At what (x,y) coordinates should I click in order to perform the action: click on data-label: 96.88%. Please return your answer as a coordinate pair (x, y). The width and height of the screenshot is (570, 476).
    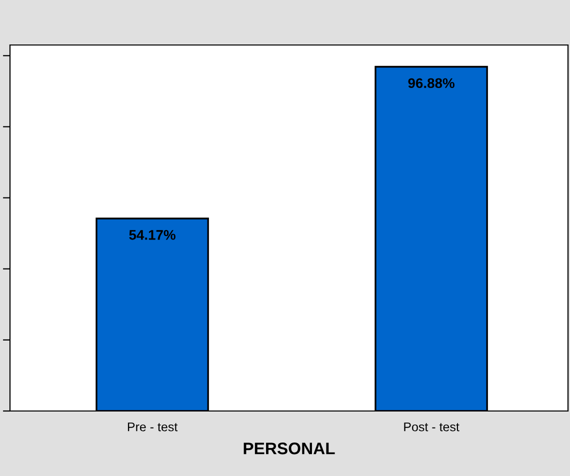
    Looking at the image, I should click on (431, 83).